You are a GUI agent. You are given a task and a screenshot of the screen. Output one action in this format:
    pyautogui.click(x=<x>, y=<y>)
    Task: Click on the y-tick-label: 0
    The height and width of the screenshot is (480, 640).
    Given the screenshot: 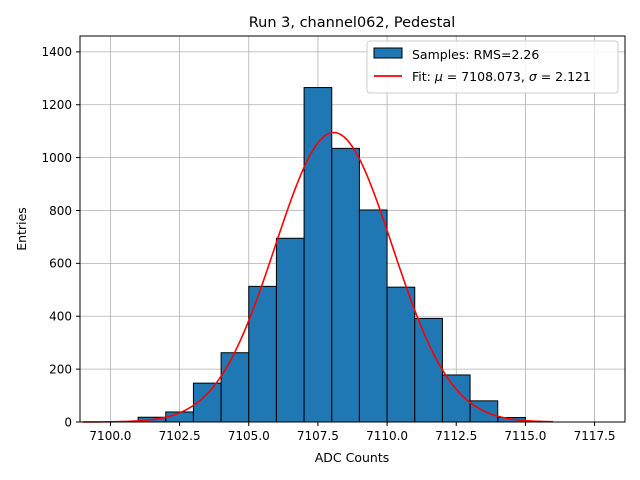 What is the action you would take?
    pyautogui.click(x=68, y=422)
    